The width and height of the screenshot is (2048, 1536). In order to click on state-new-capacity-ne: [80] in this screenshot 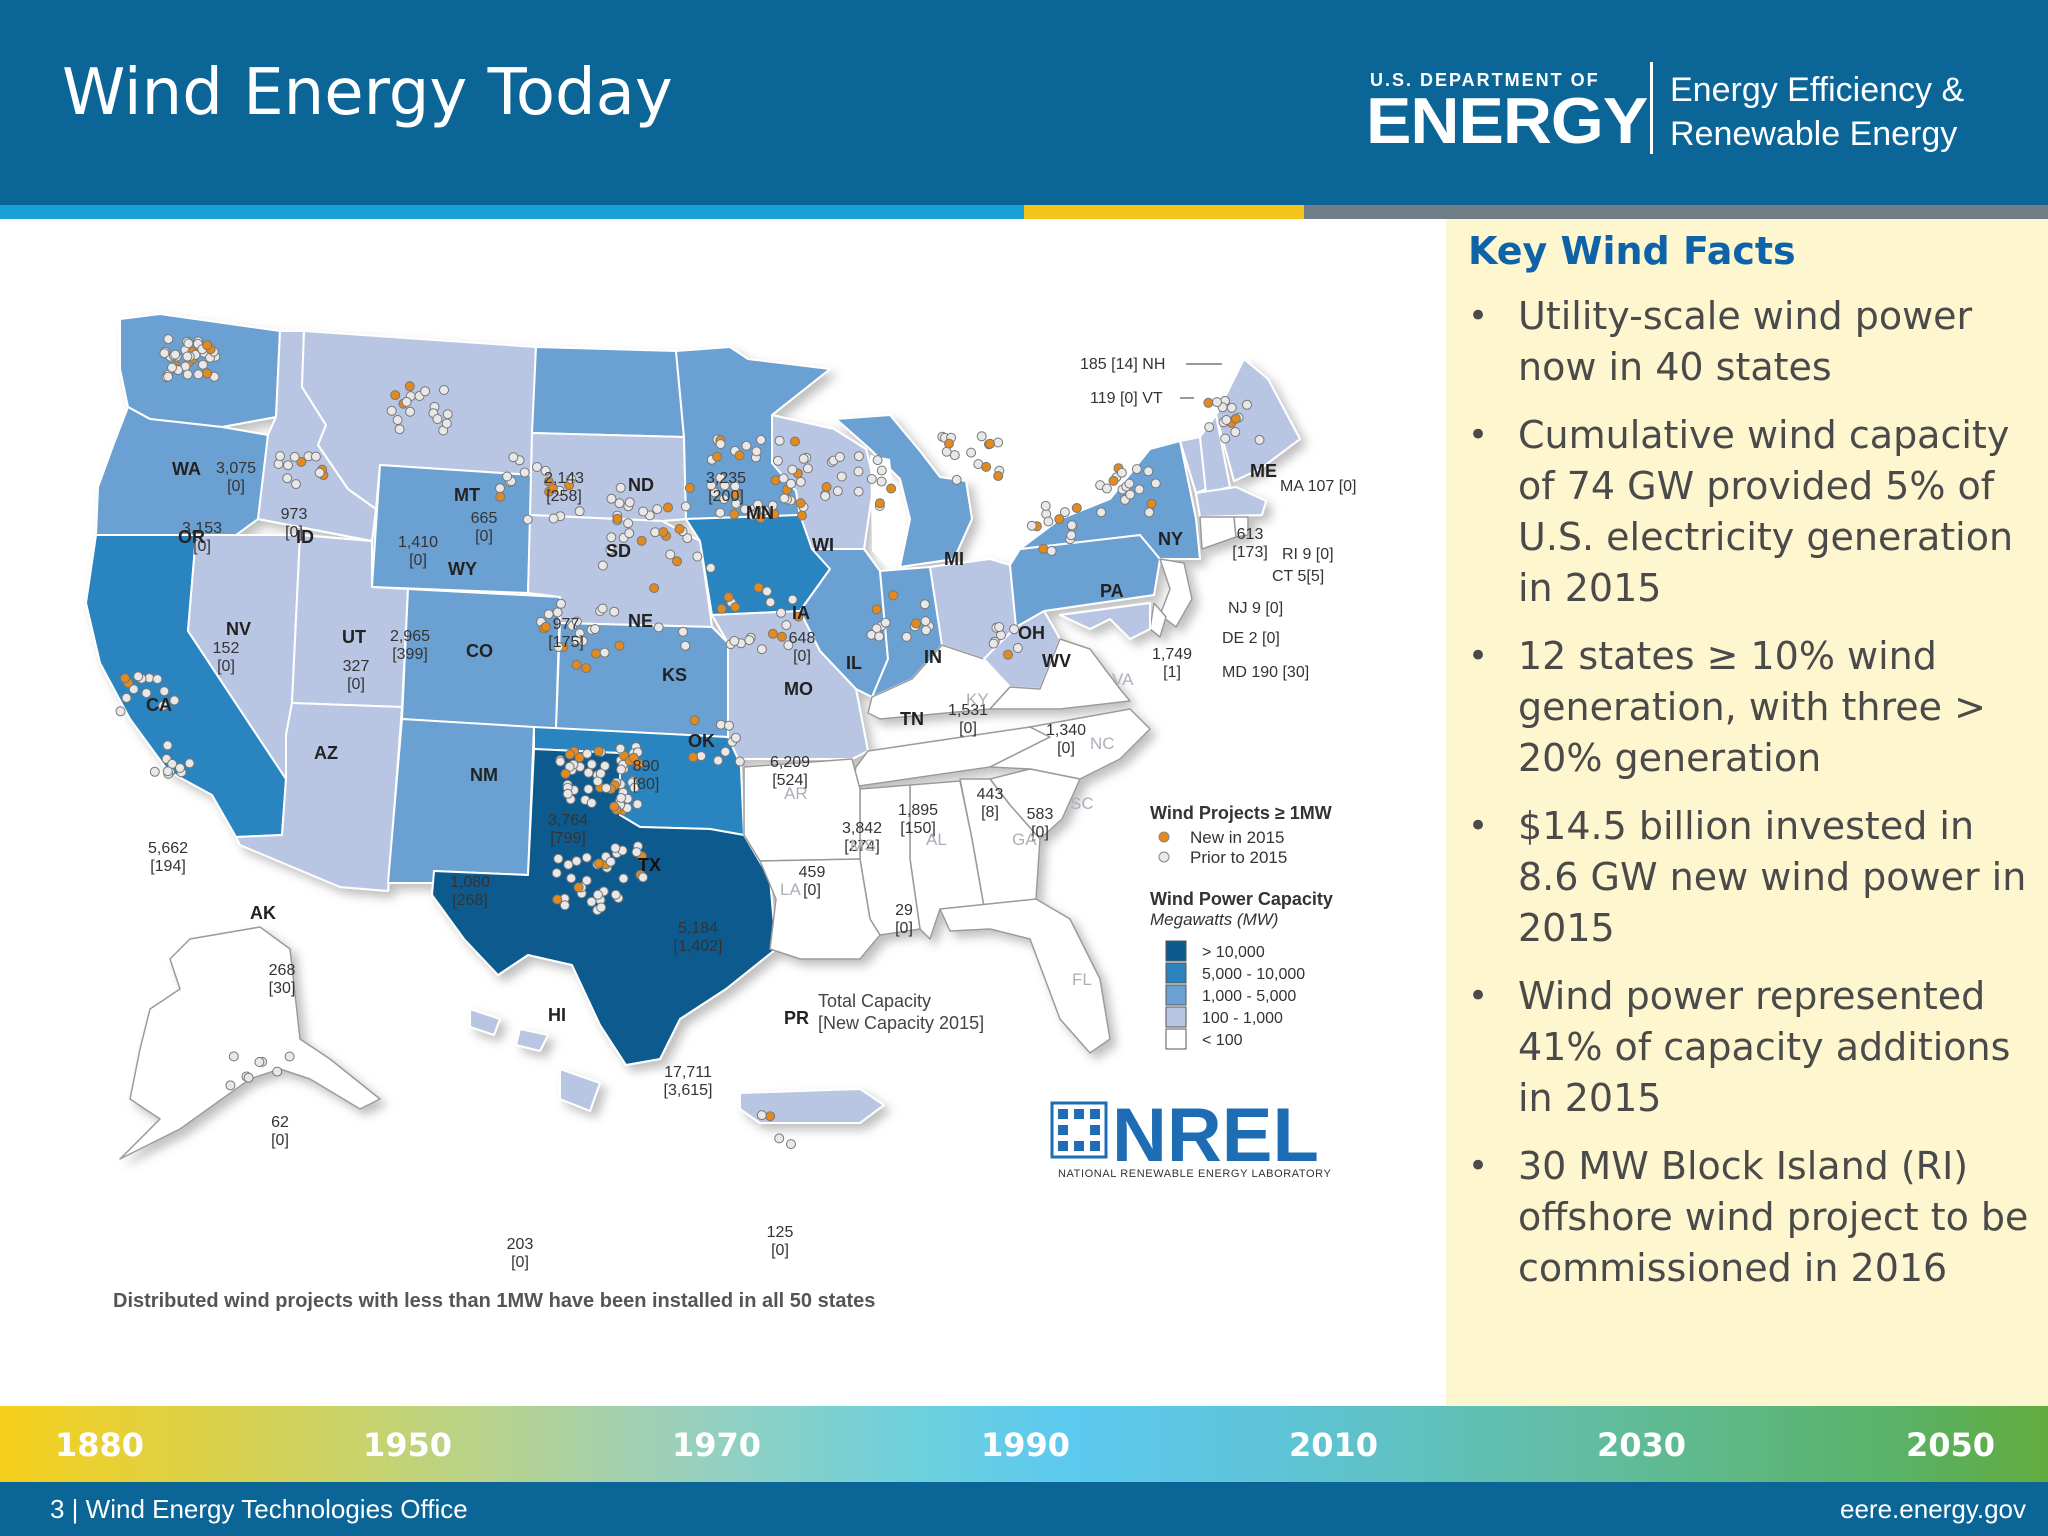, I will do `click(646, 784)`.